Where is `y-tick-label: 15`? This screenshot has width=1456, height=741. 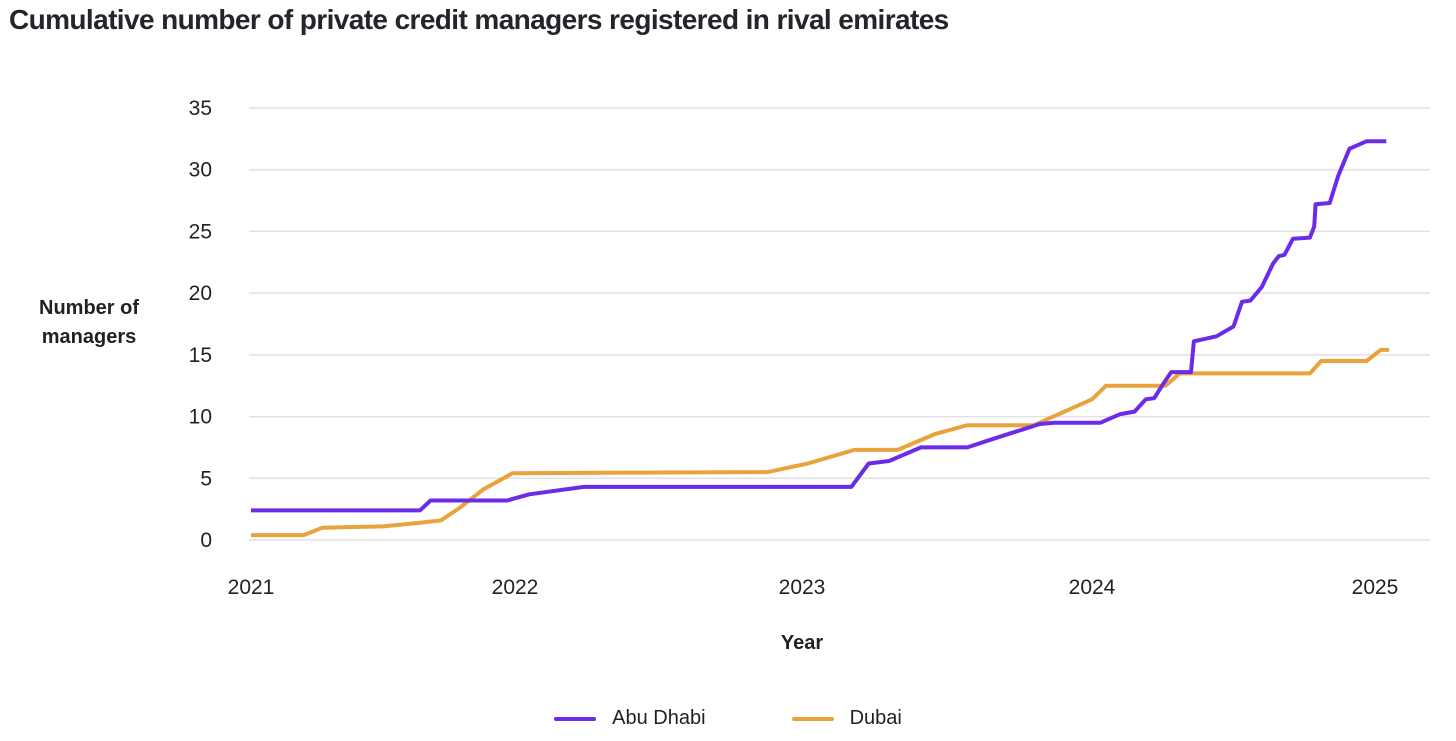 y-tick-label: 15 is located at coordinates (200, 355).